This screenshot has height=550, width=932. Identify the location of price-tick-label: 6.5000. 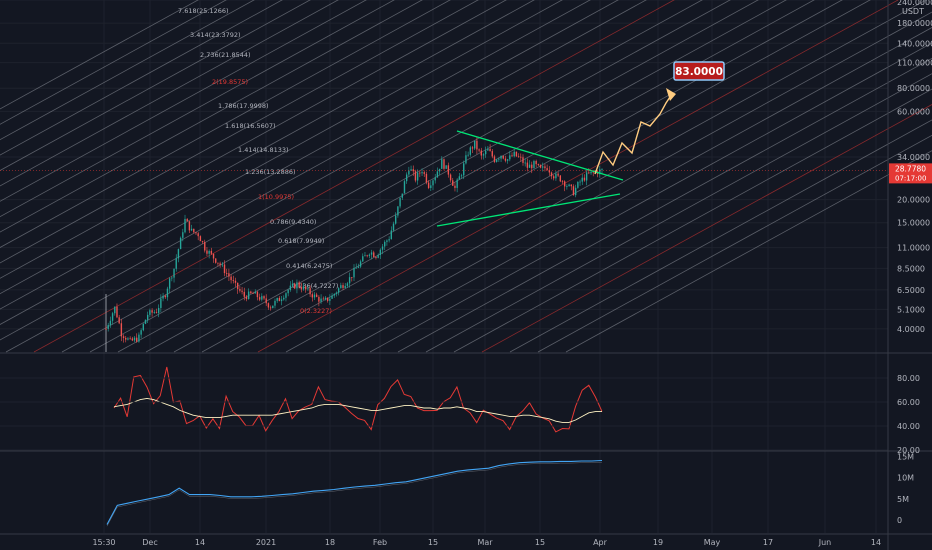
(911, 290).